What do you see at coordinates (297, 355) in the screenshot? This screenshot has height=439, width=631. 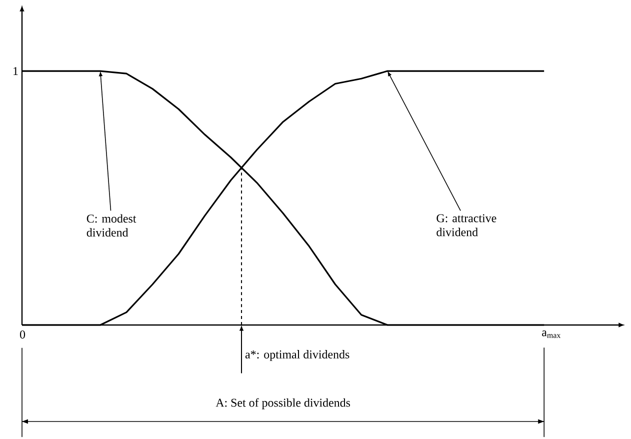 I see `text: a*: optimal dividends` at bounding box center [297, 355].